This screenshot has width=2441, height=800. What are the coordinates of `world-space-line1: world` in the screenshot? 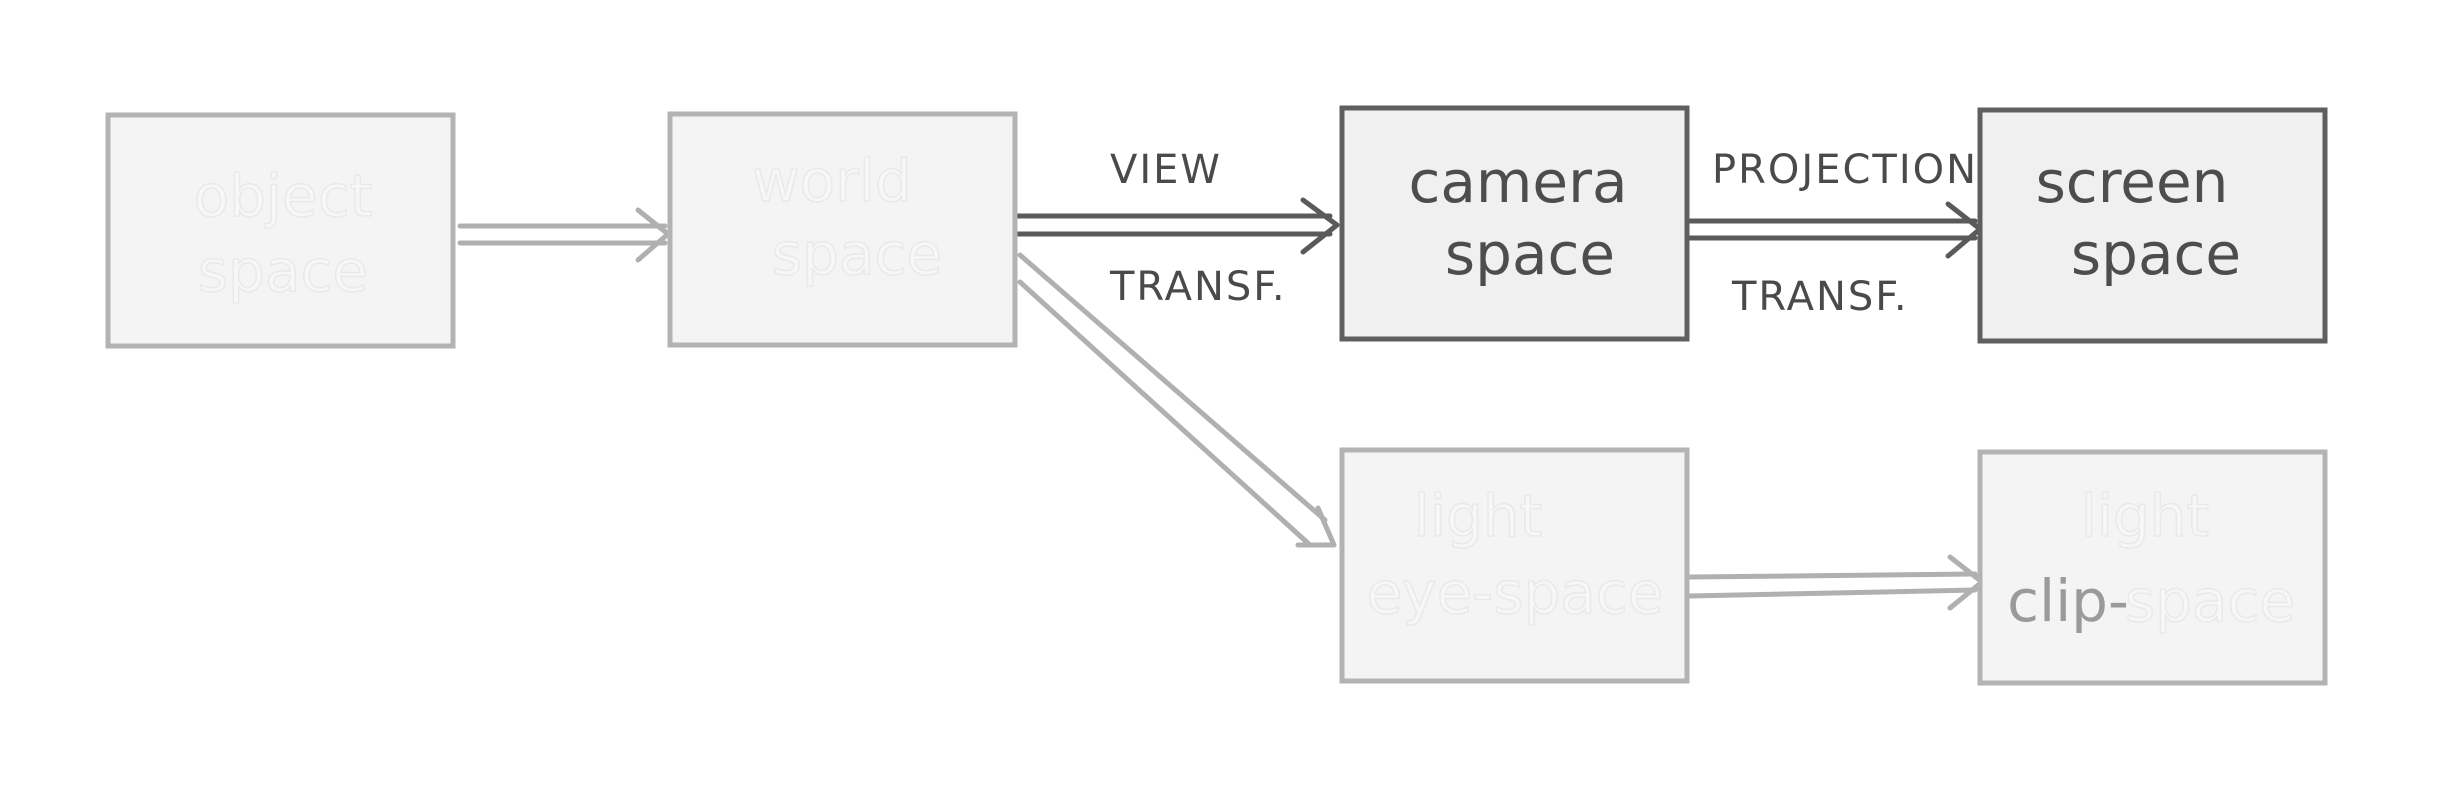 It's located at (832, 181).